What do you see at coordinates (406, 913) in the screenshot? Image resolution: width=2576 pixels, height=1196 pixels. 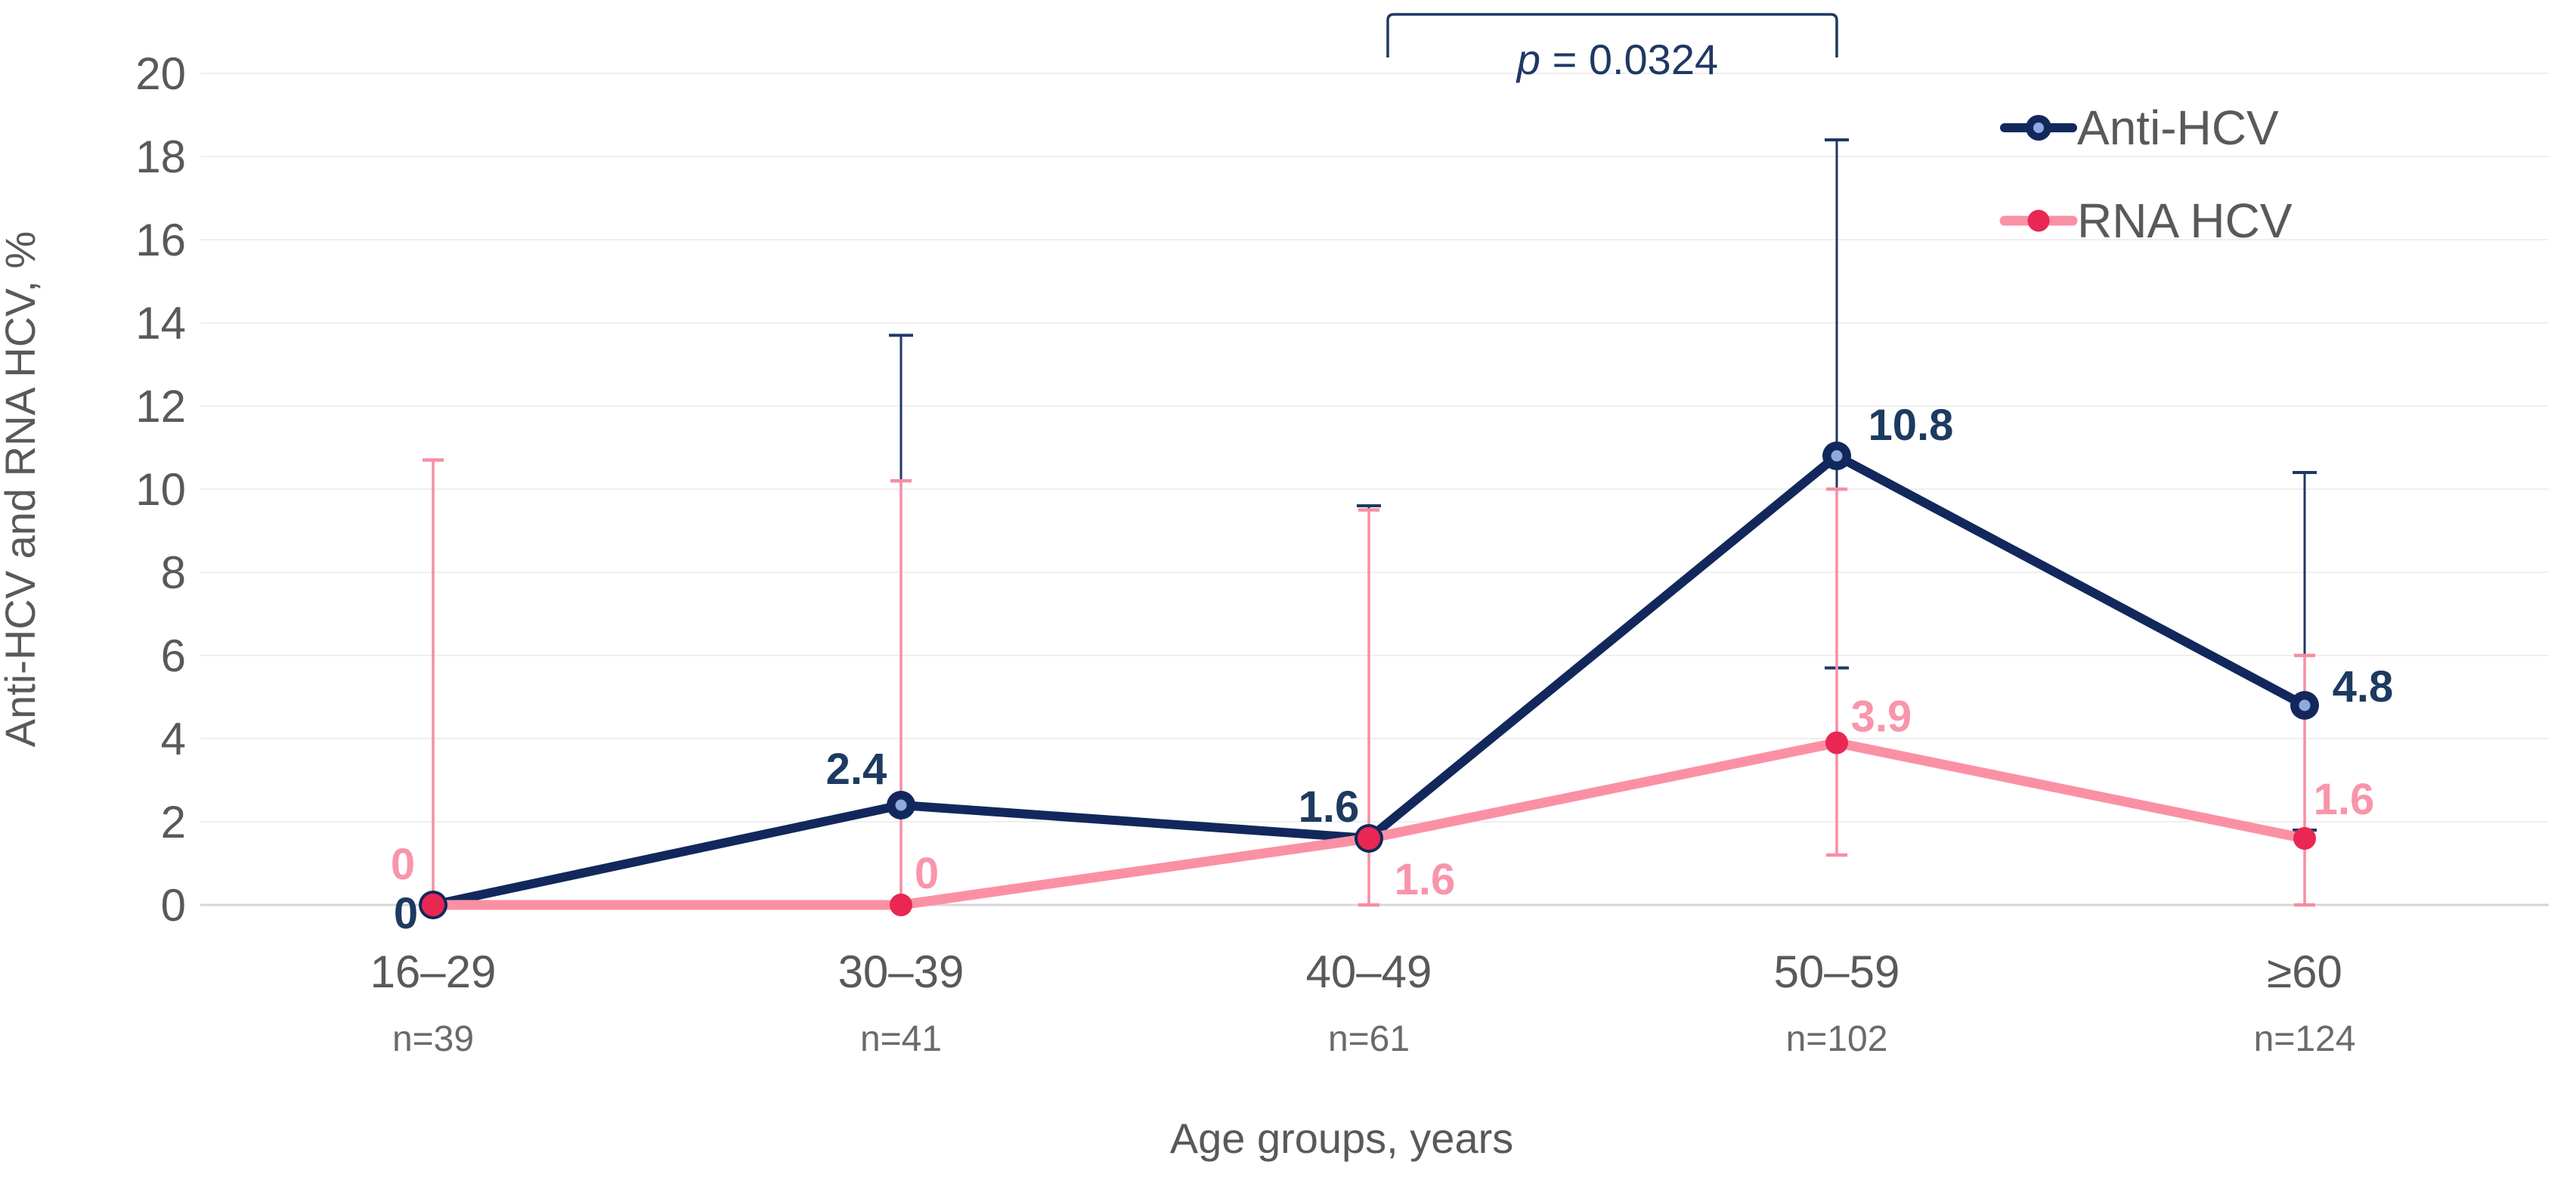 I see `anti-hcv-data-label: 0` at bounding box center [406, 913].